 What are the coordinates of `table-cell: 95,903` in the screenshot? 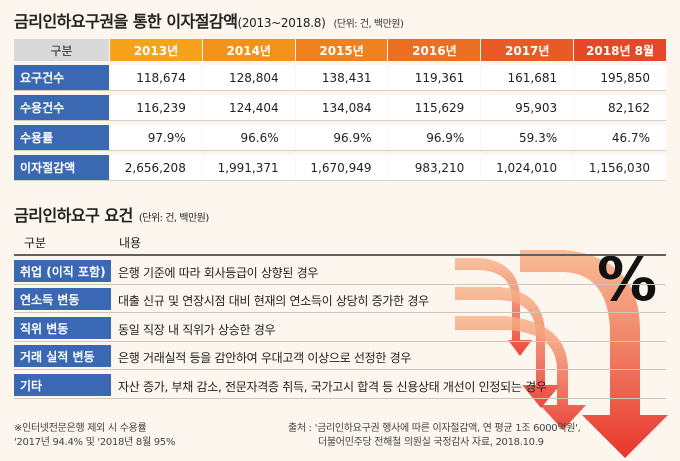 It's located at (527, 107).